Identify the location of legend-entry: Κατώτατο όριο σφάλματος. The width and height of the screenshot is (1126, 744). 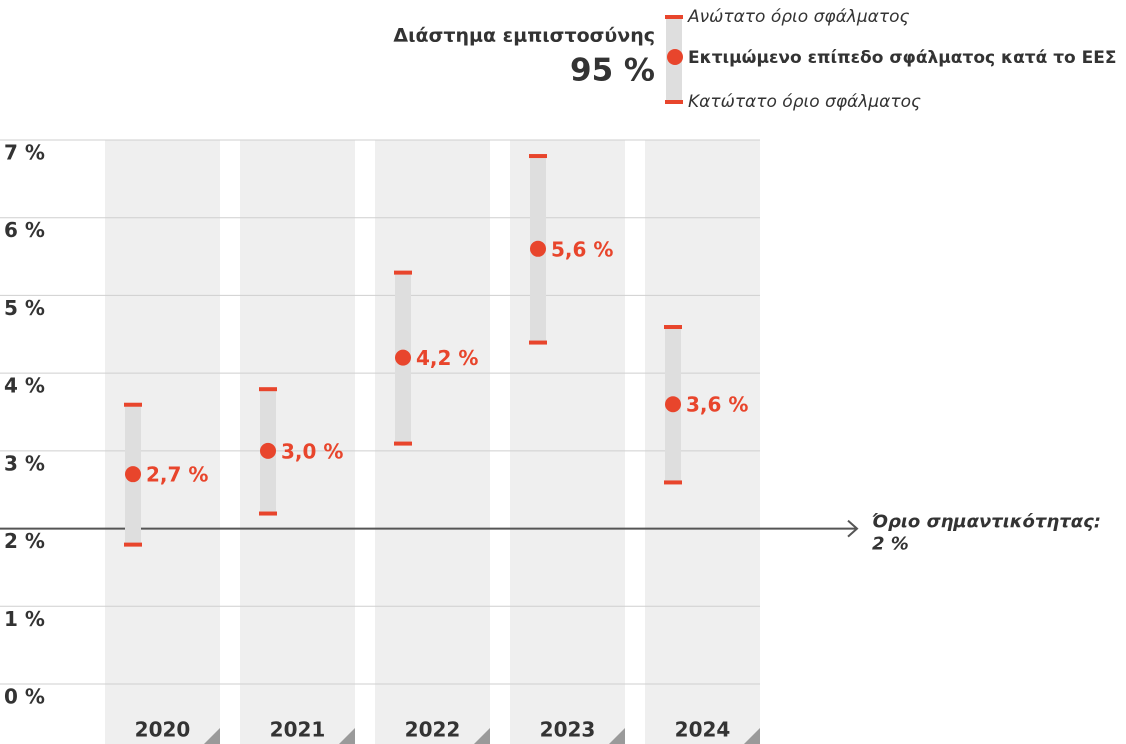
(804, 102).